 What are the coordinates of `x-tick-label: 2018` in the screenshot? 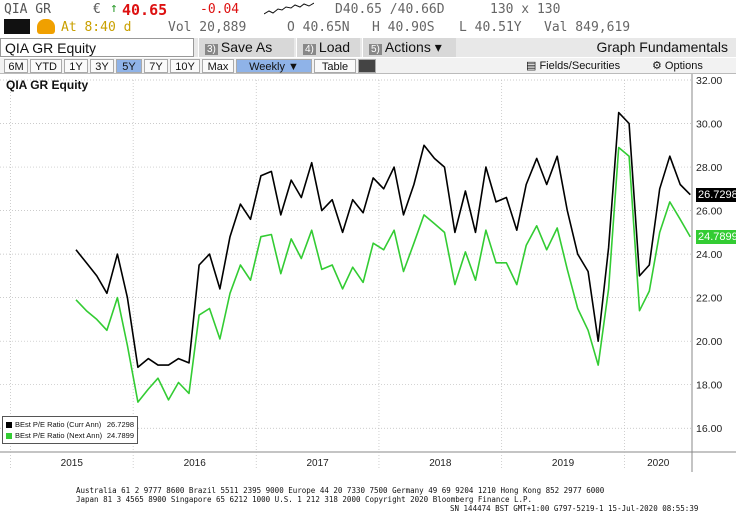 It's located at (440, 463).